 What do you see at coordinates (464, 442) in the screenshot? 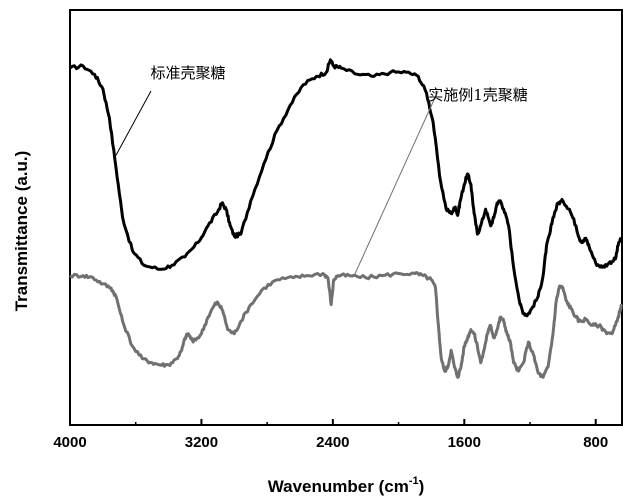
I see `x-tick-label-1600: 1600` at bounding box center [464, 442].